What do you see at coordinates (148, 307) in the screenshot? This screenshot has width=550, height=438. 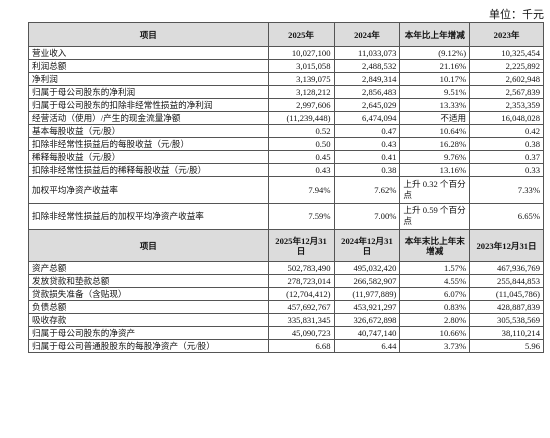 I see `row-label: 负债总额` at bounding box center [148, 307].